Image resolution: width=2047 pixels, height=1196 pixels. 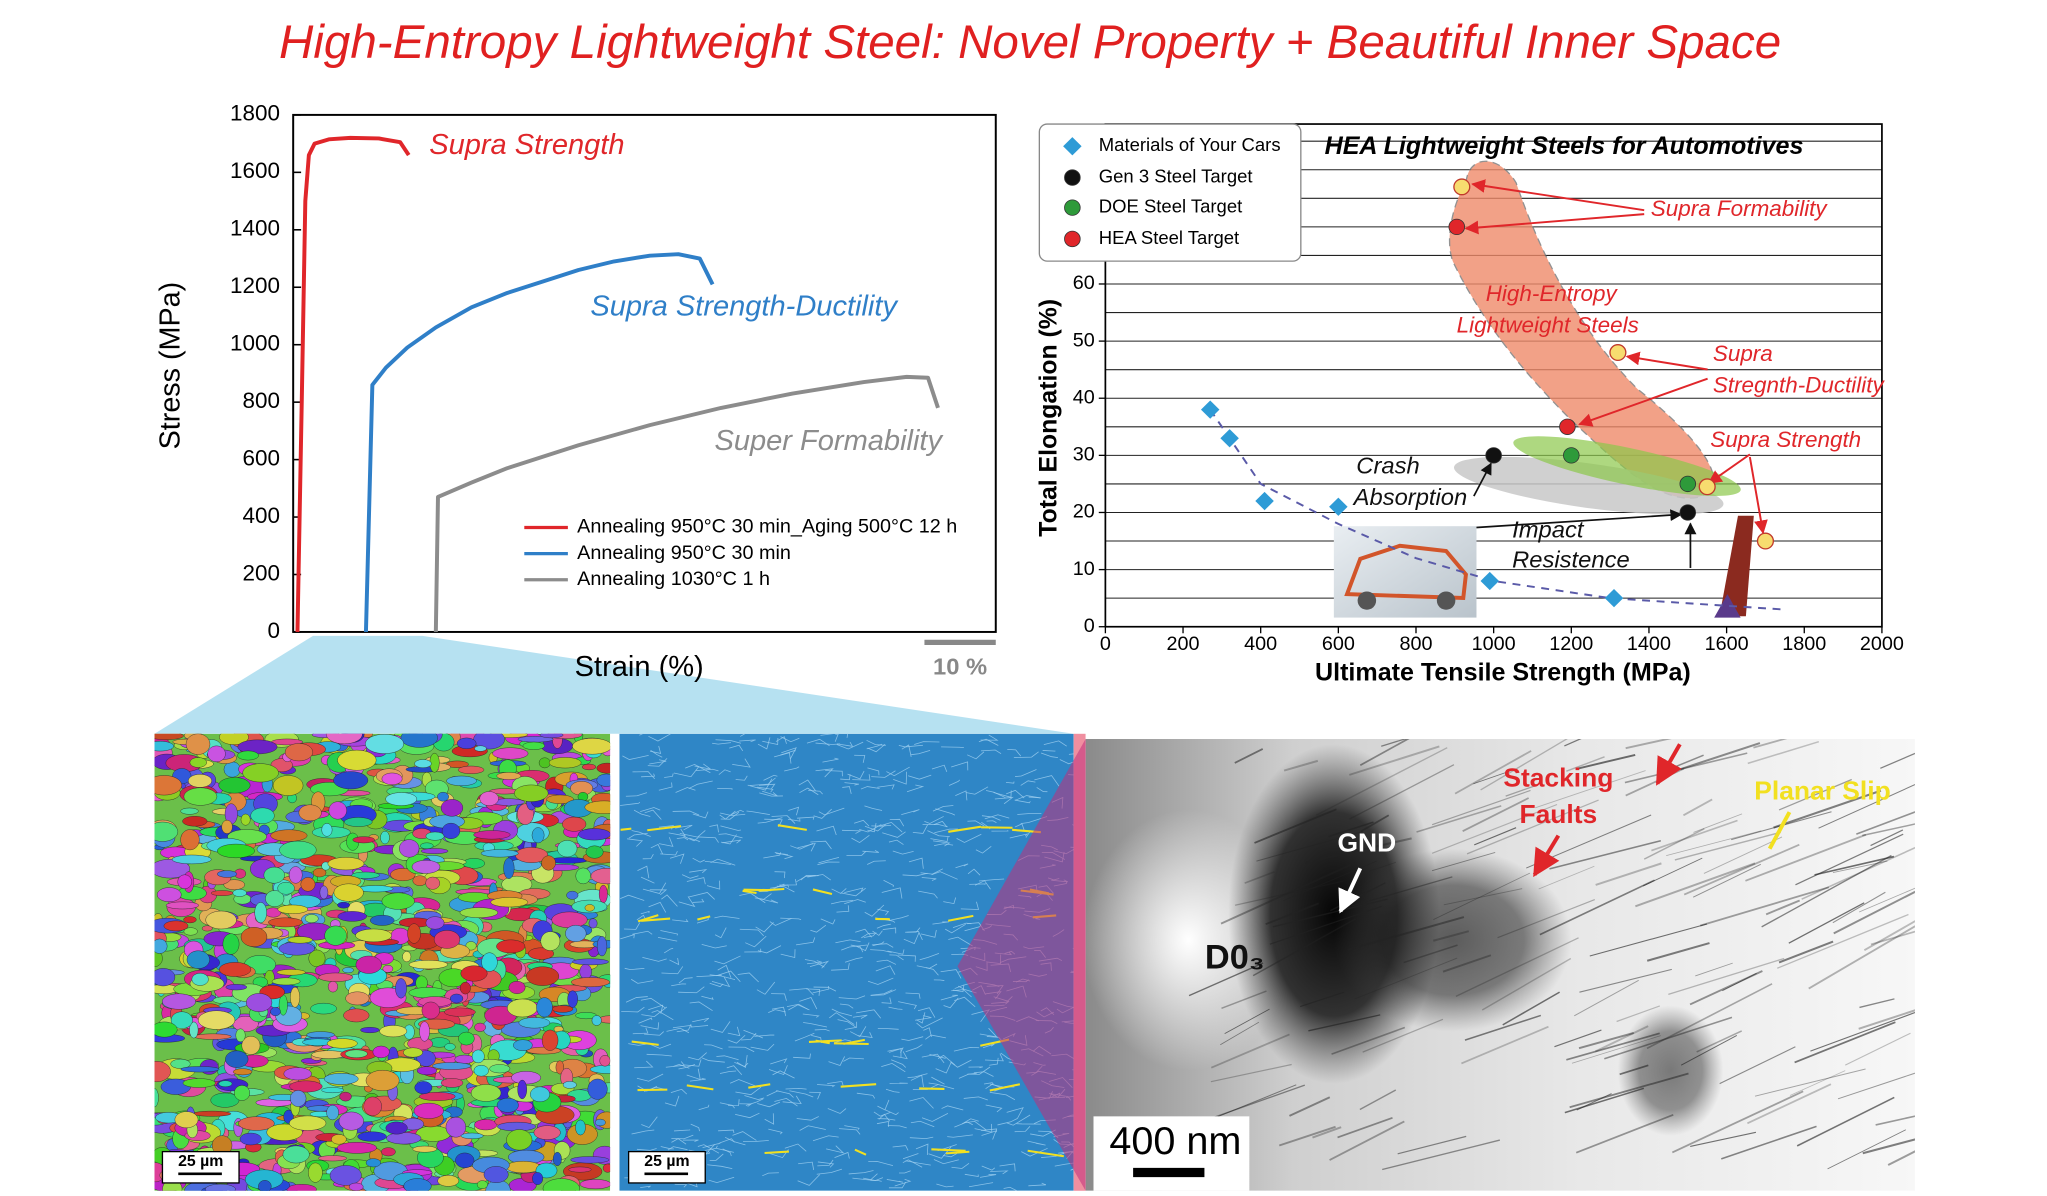 I want to click on legend-label: DOE Steel Target, so click(x=1170, y=206).